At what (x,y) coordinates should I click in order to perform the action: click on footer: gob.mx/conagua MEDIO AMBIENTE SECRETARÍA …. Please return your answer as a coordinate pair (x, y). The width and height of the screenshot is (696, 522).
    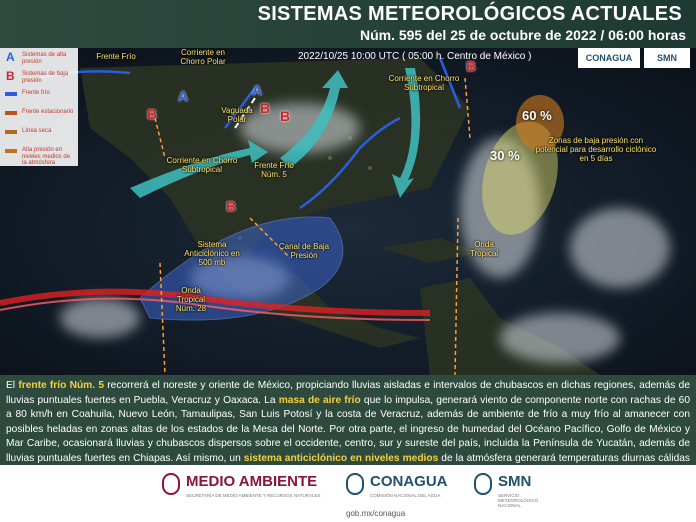
    Looking at the image, I should click on (348, 493).